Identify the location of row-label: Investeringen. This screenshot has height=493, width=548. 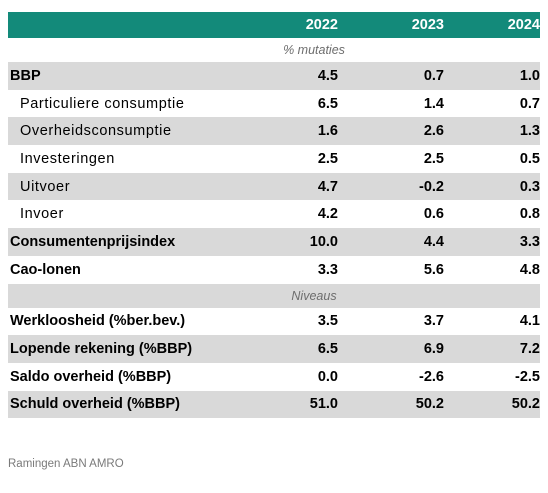
(67, 158).